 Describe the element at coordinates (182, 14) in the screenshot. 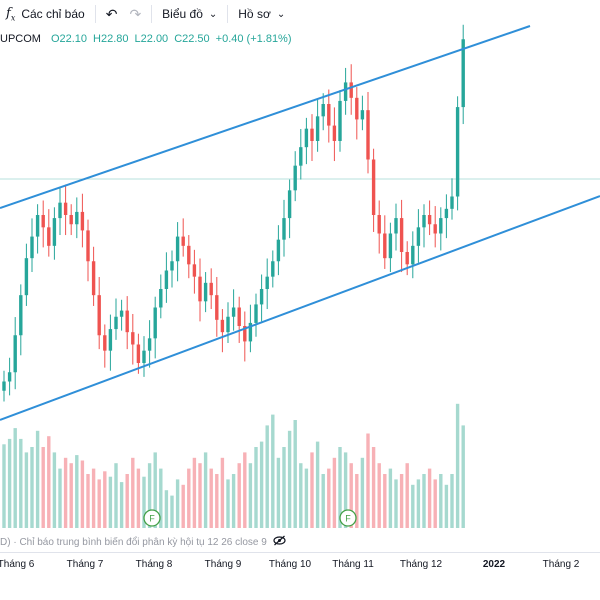

I see `chart-menu-label: Biểu đồ` at that location.